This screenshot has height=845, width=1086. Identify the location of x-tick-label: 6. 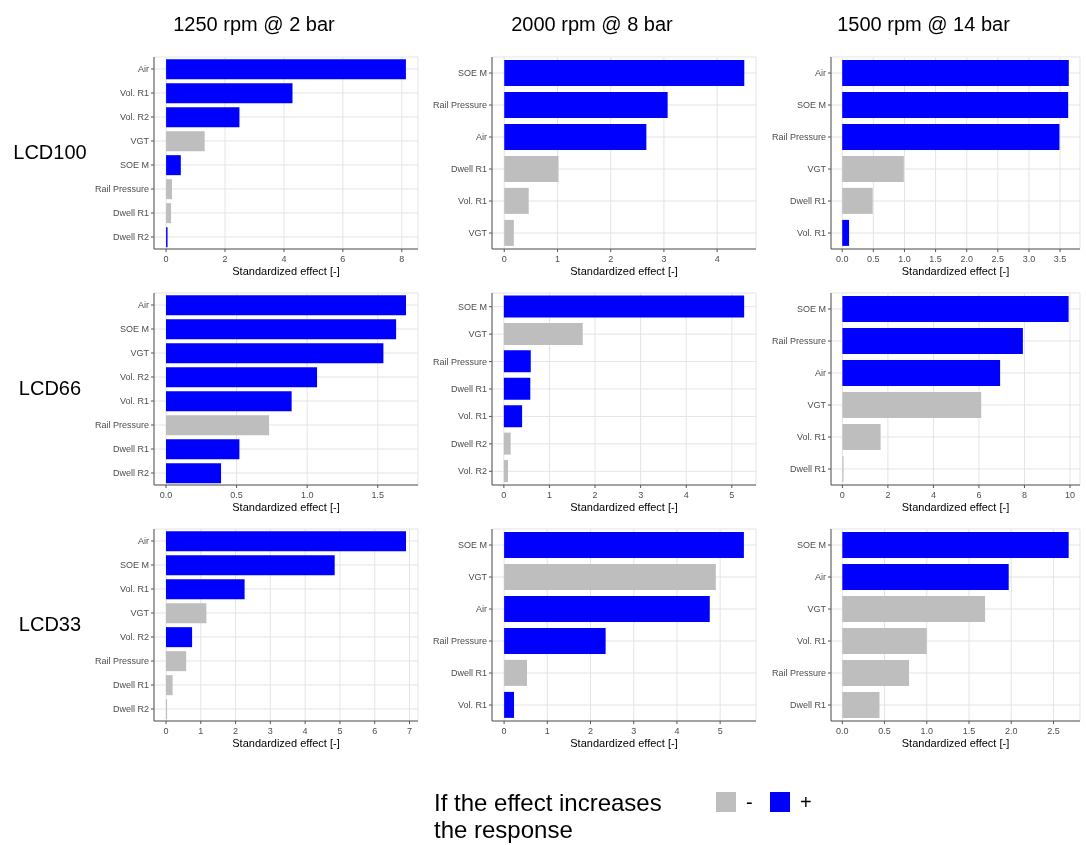
(375, 731).